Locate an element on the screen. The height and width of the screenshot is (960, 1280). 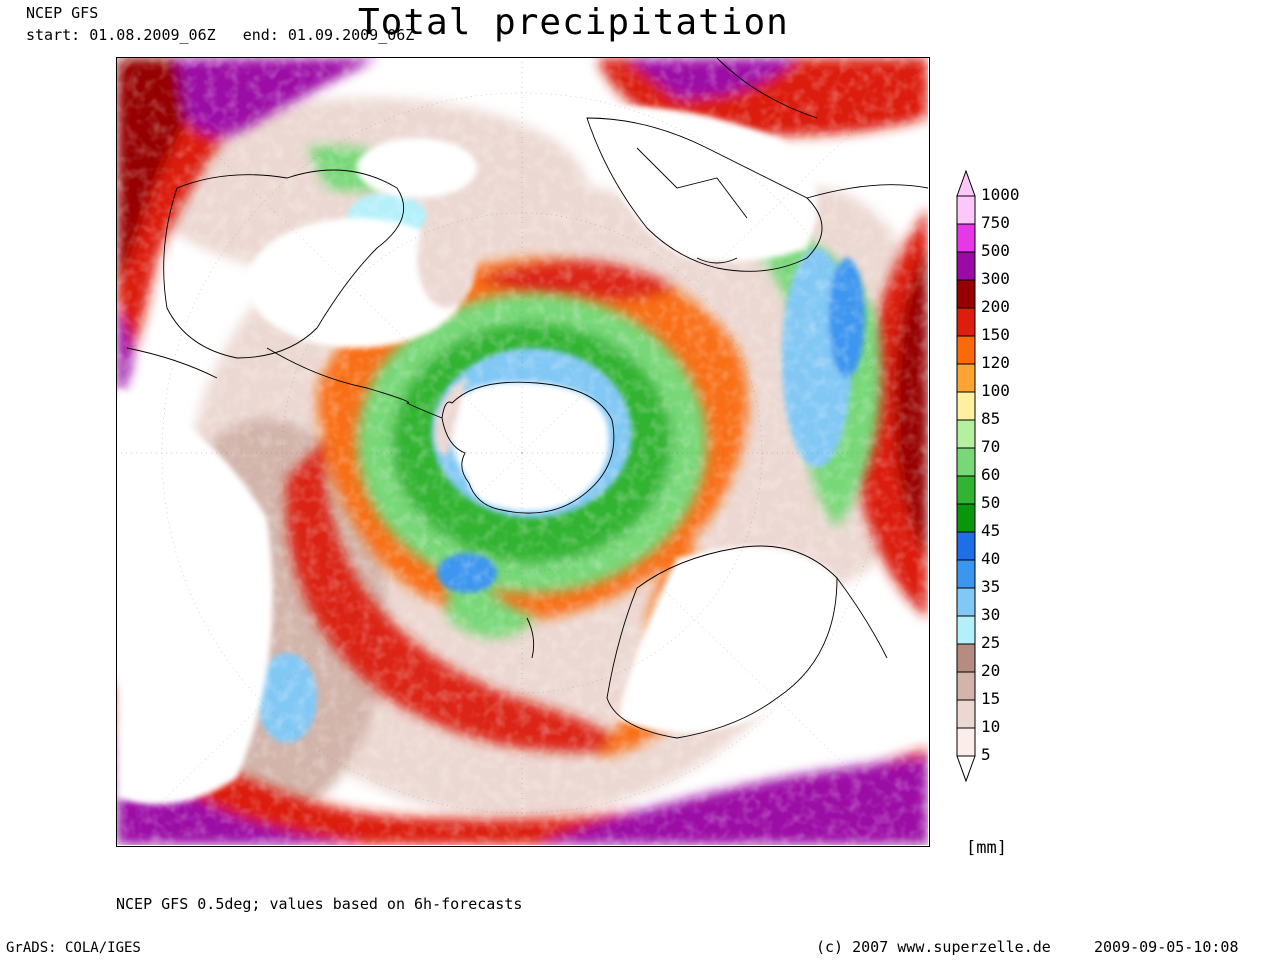
colorbar-tick-label: 200 is located at coordinates (995, 306).